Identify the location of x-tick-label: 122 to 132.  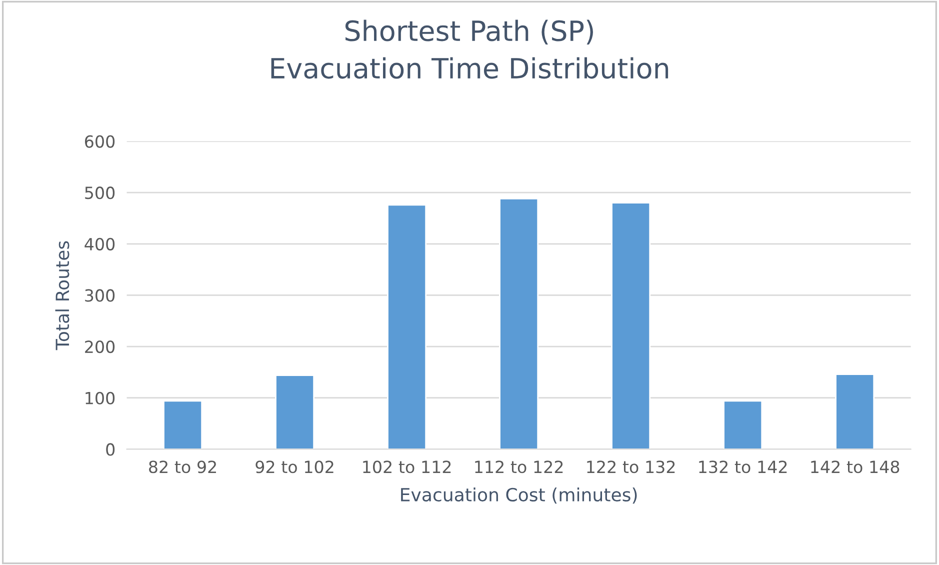
(631, 467).